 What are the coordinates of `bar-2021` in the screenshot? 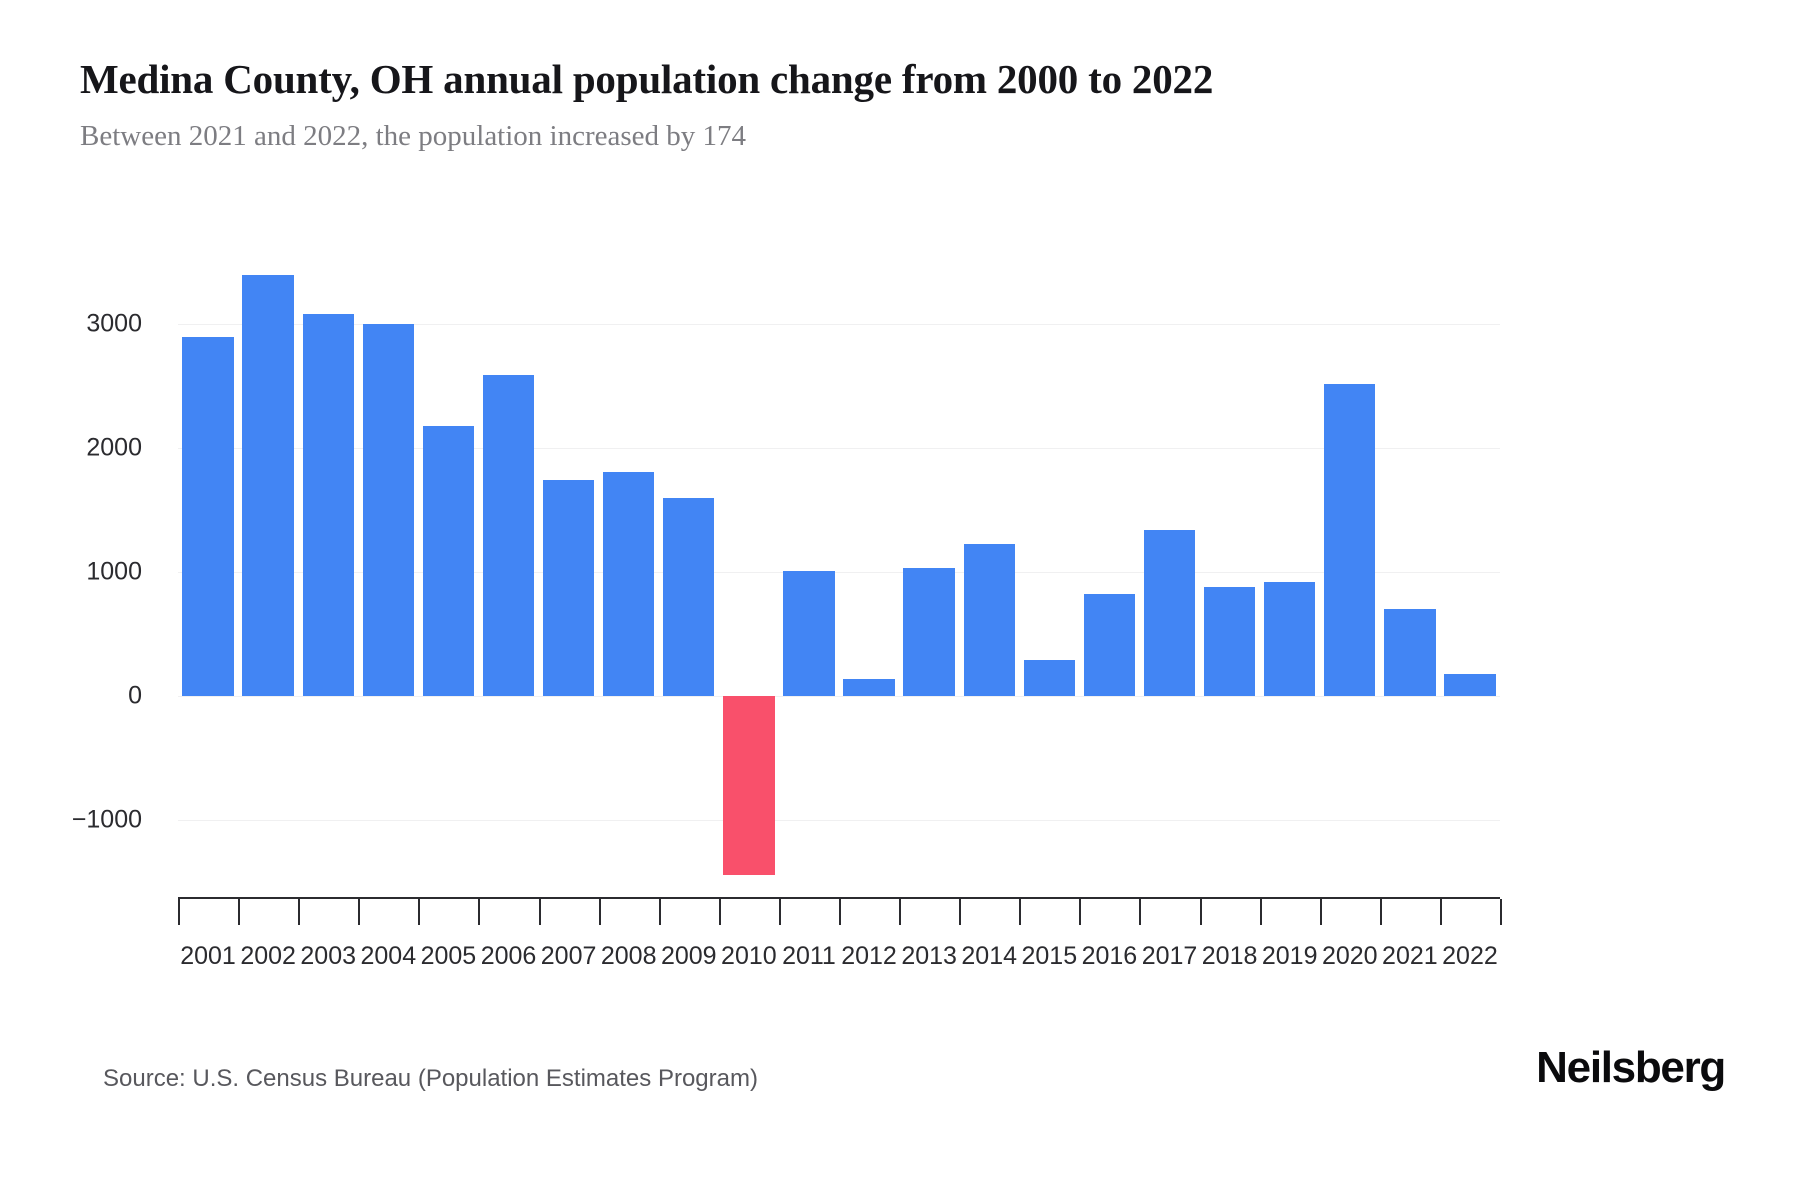 It's located at (1410, 652).